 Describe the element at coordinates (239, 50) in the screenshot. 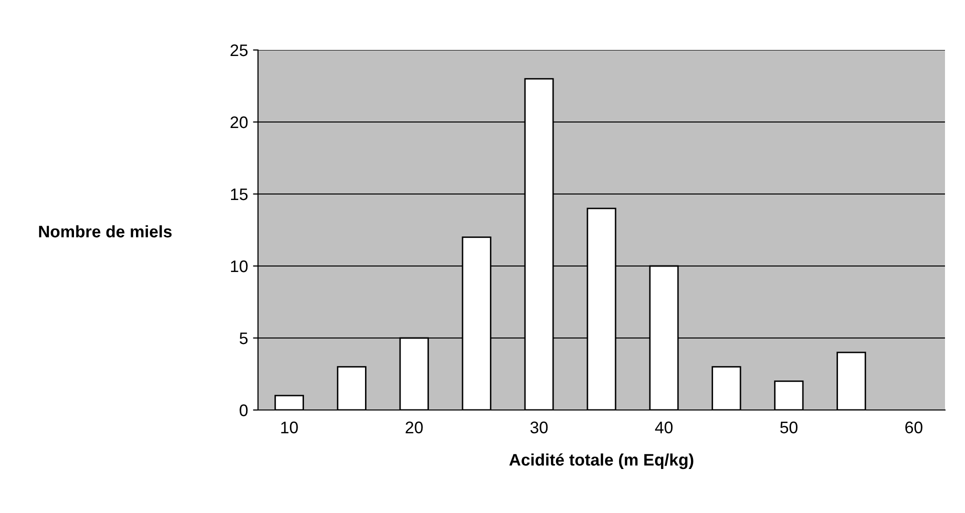

I see `y-tick-label: 25` at that location.